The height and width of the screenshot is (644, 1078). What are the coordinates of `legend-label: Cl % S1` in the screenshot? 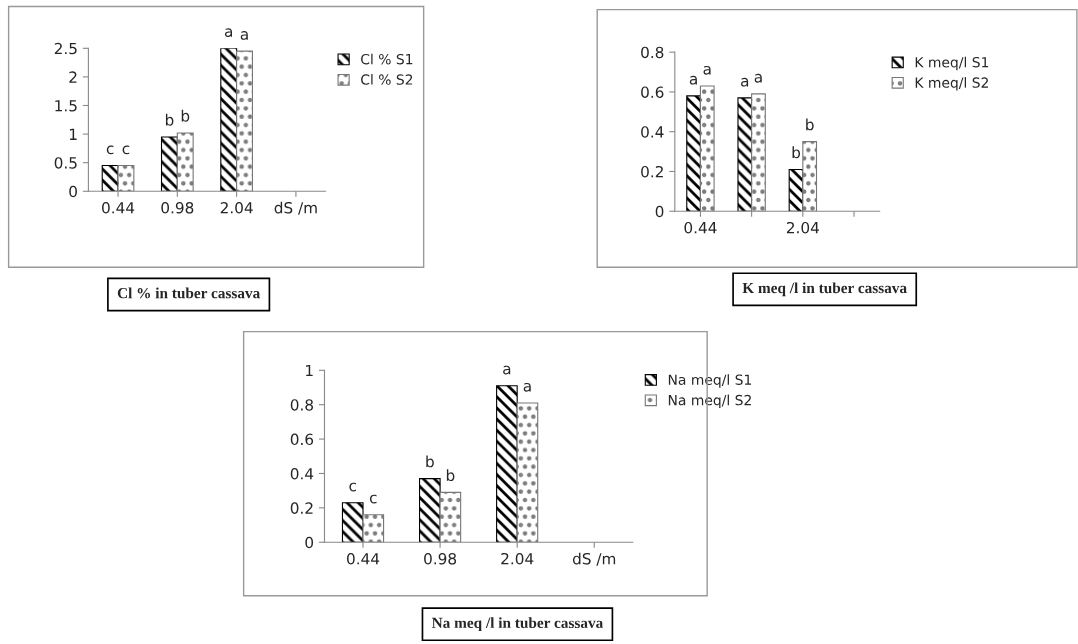 It's located at (387, 59).